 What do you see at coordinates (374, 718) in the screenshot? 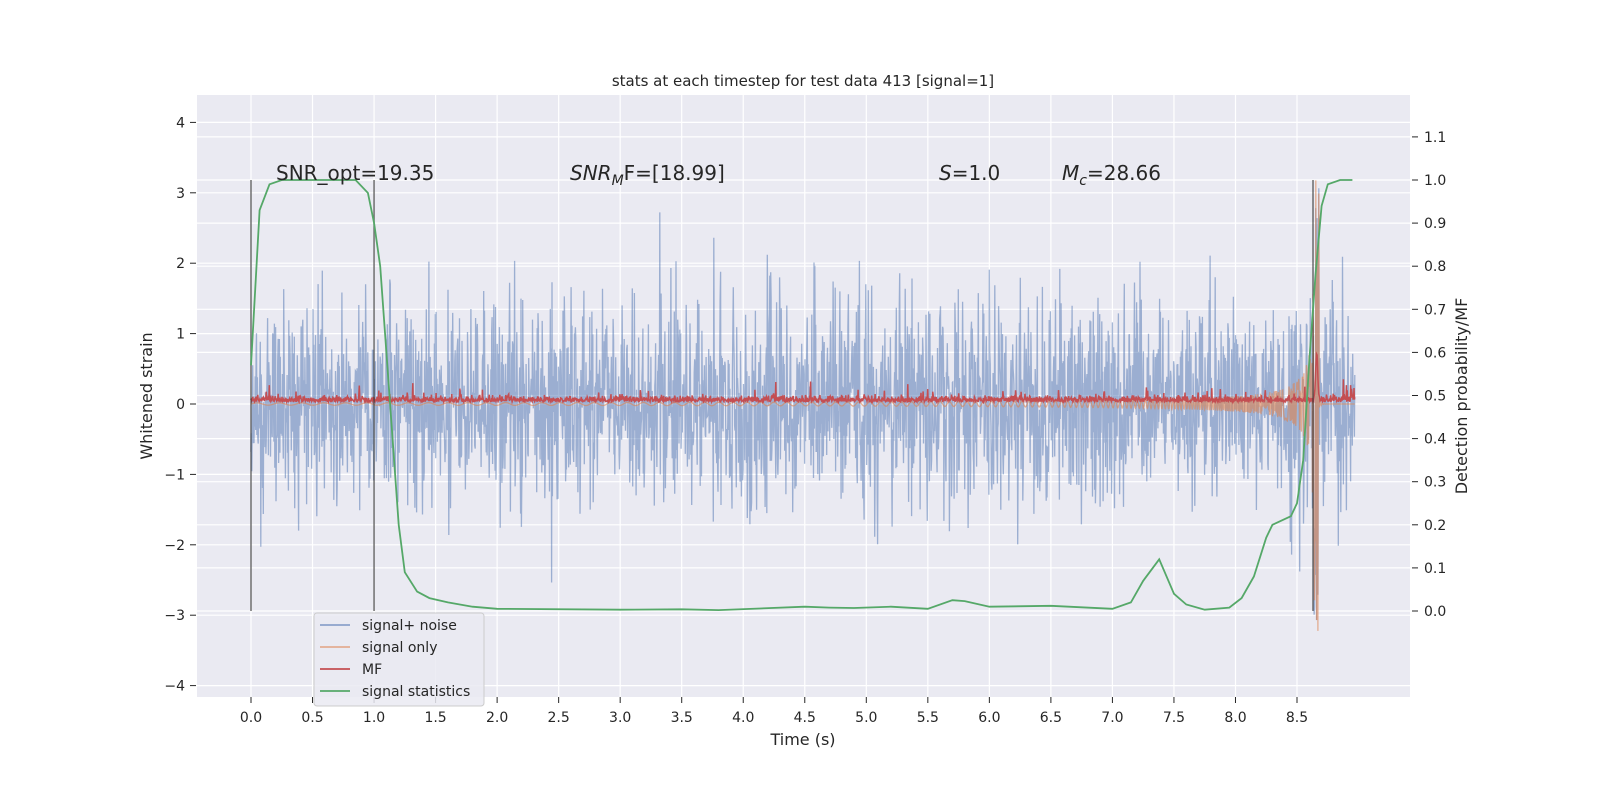
I see `x-tick-label: 1.0` at bounding box center [374, 718].